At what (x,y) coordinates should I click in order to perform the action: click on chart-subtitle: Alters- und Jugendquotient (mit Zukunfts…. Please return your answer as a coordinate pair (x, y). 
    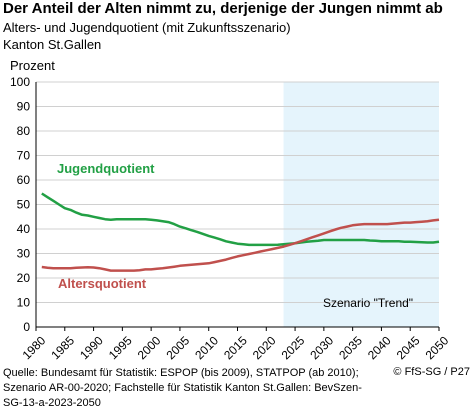
    Looking at the image, I should click on (147, 27).